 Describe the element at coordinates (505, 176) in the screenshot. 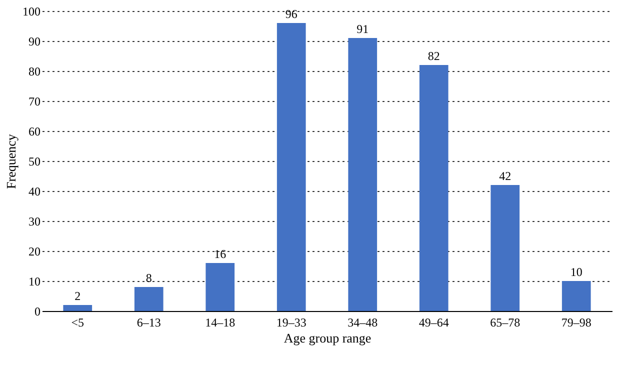

I see `data-label: 42` at that location.